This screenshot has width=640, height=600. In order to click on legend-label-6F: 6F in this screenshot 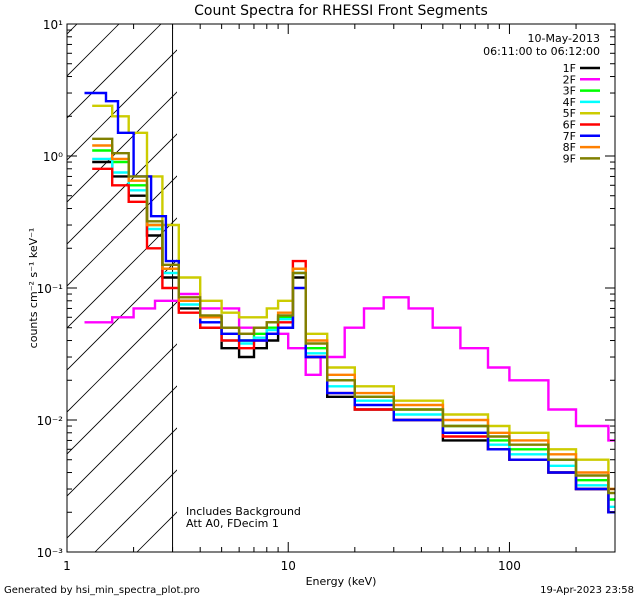, I will do `click(569, 125)`.